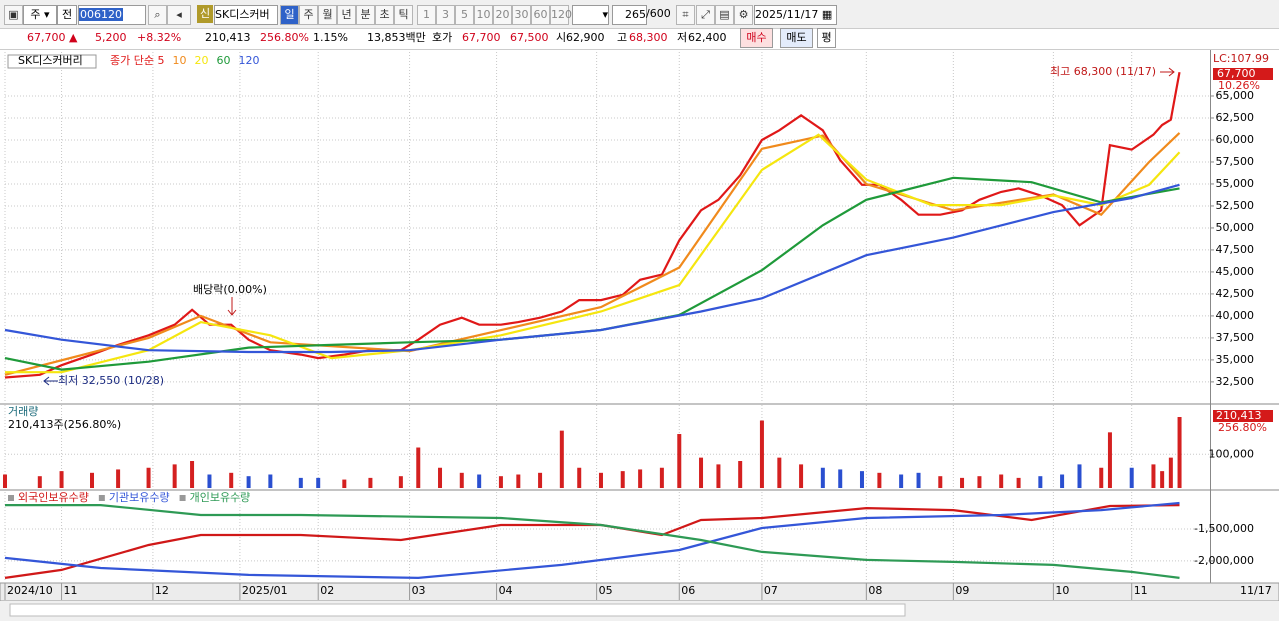 The height and width of the screenshot is (621, 1279). Describe the element at coordinates (223, 60) in the screenshot. I see `legend-entry: 60` at that location.